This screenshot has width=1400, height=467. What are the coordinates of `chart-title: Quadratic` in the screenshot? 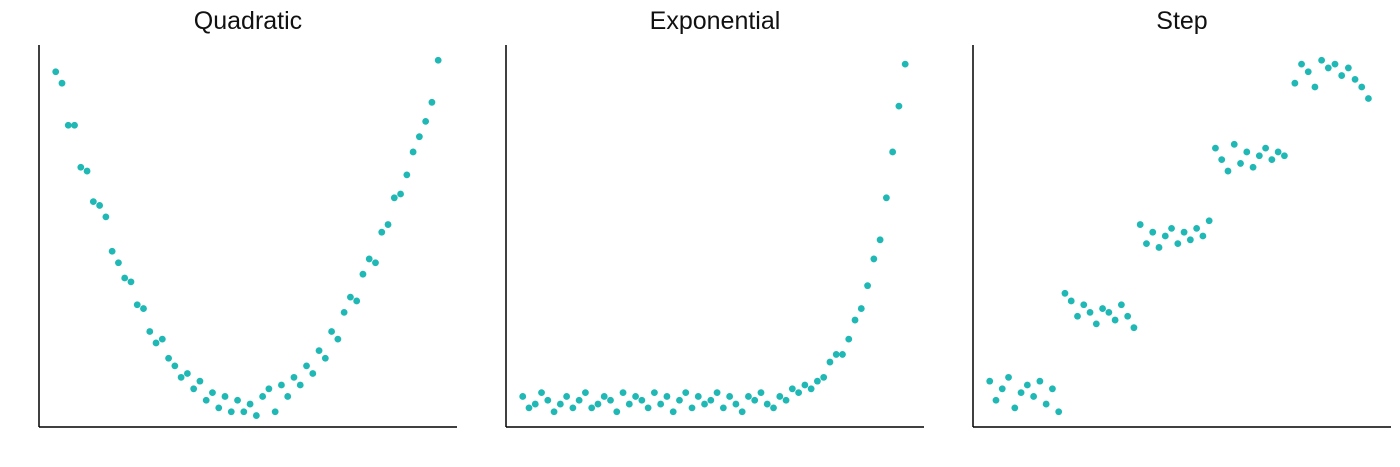 It's located at (248, 21).